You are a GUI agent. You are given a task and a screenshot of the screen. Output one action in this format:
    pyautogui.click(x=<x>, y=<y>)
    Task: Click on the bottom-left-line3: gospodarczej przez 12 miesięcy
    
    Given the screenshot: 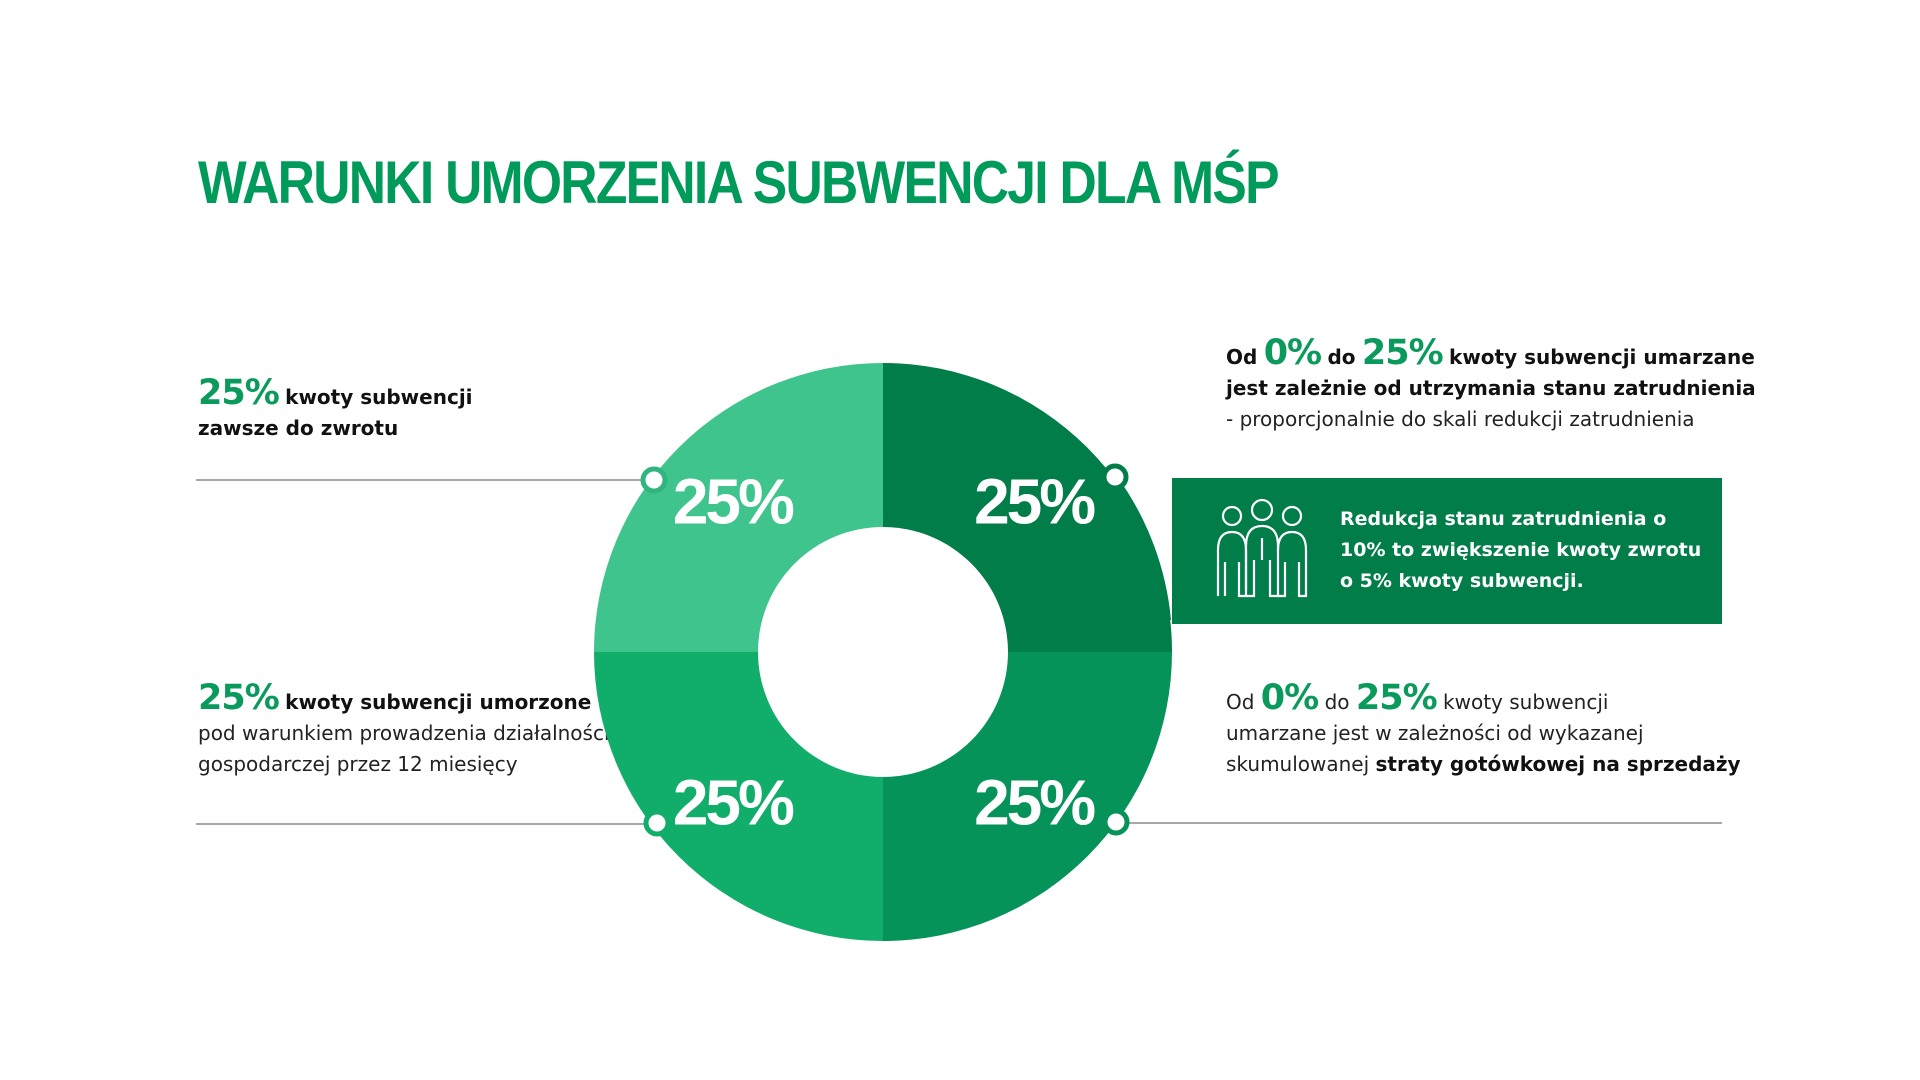 What is the action you would take?
    pyautogui.click(x=358, y=764)
    